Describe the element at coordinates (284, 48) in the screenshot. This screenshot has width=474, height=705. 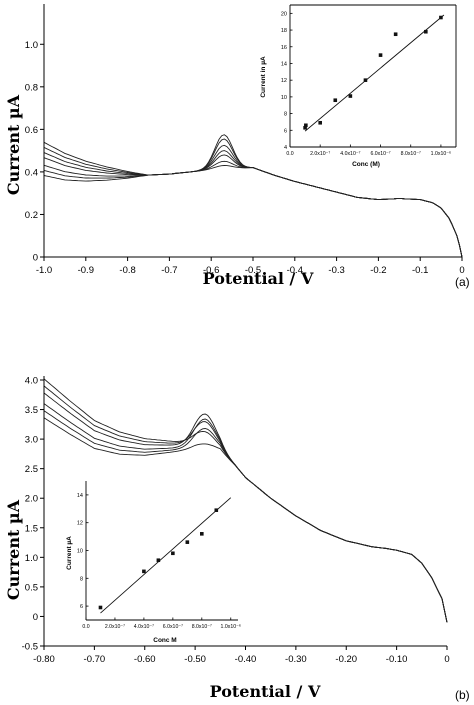
I see `inset-y-tick-label: 16` at that location.